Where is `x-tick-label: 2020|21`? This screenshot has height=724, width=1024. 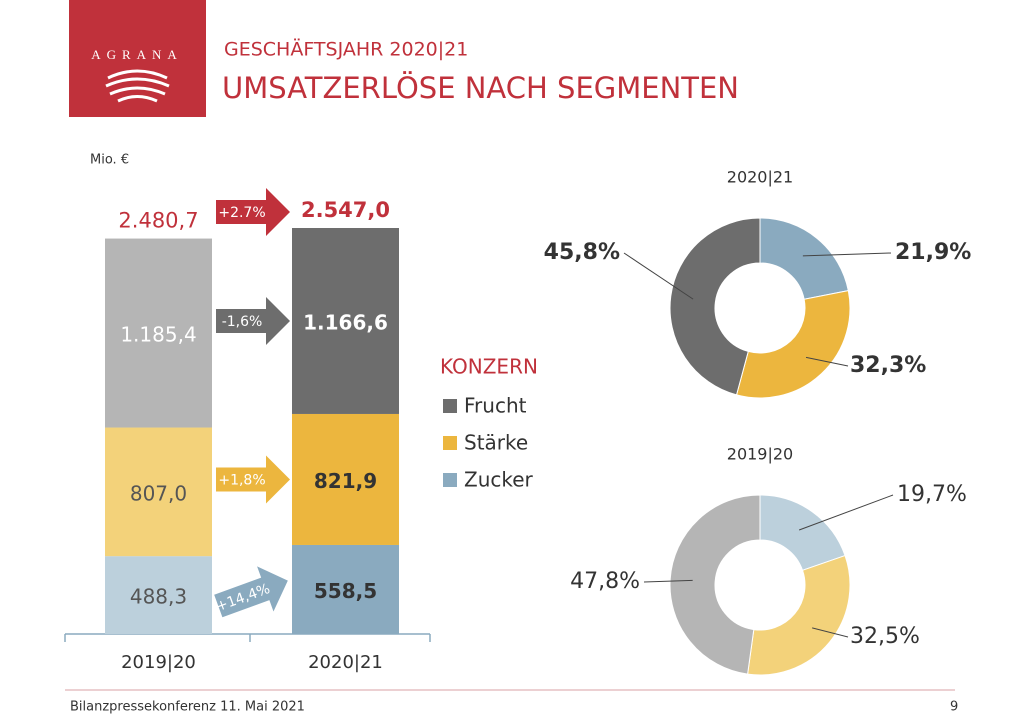 x-tick-label: 2020|21 is located at coordinates (345, 662).